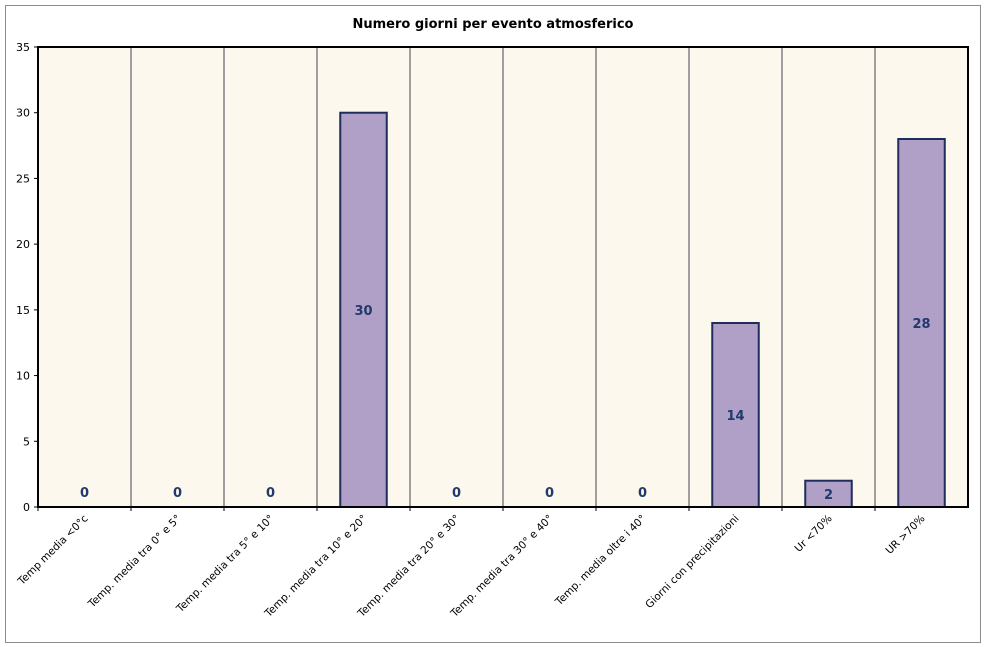 The width and height of the screenshot is (986, 647). What do you see at coordinates (26, 507) in the screenshot?
I see `y-tick-label: 0` at bounding box center [26, 507].